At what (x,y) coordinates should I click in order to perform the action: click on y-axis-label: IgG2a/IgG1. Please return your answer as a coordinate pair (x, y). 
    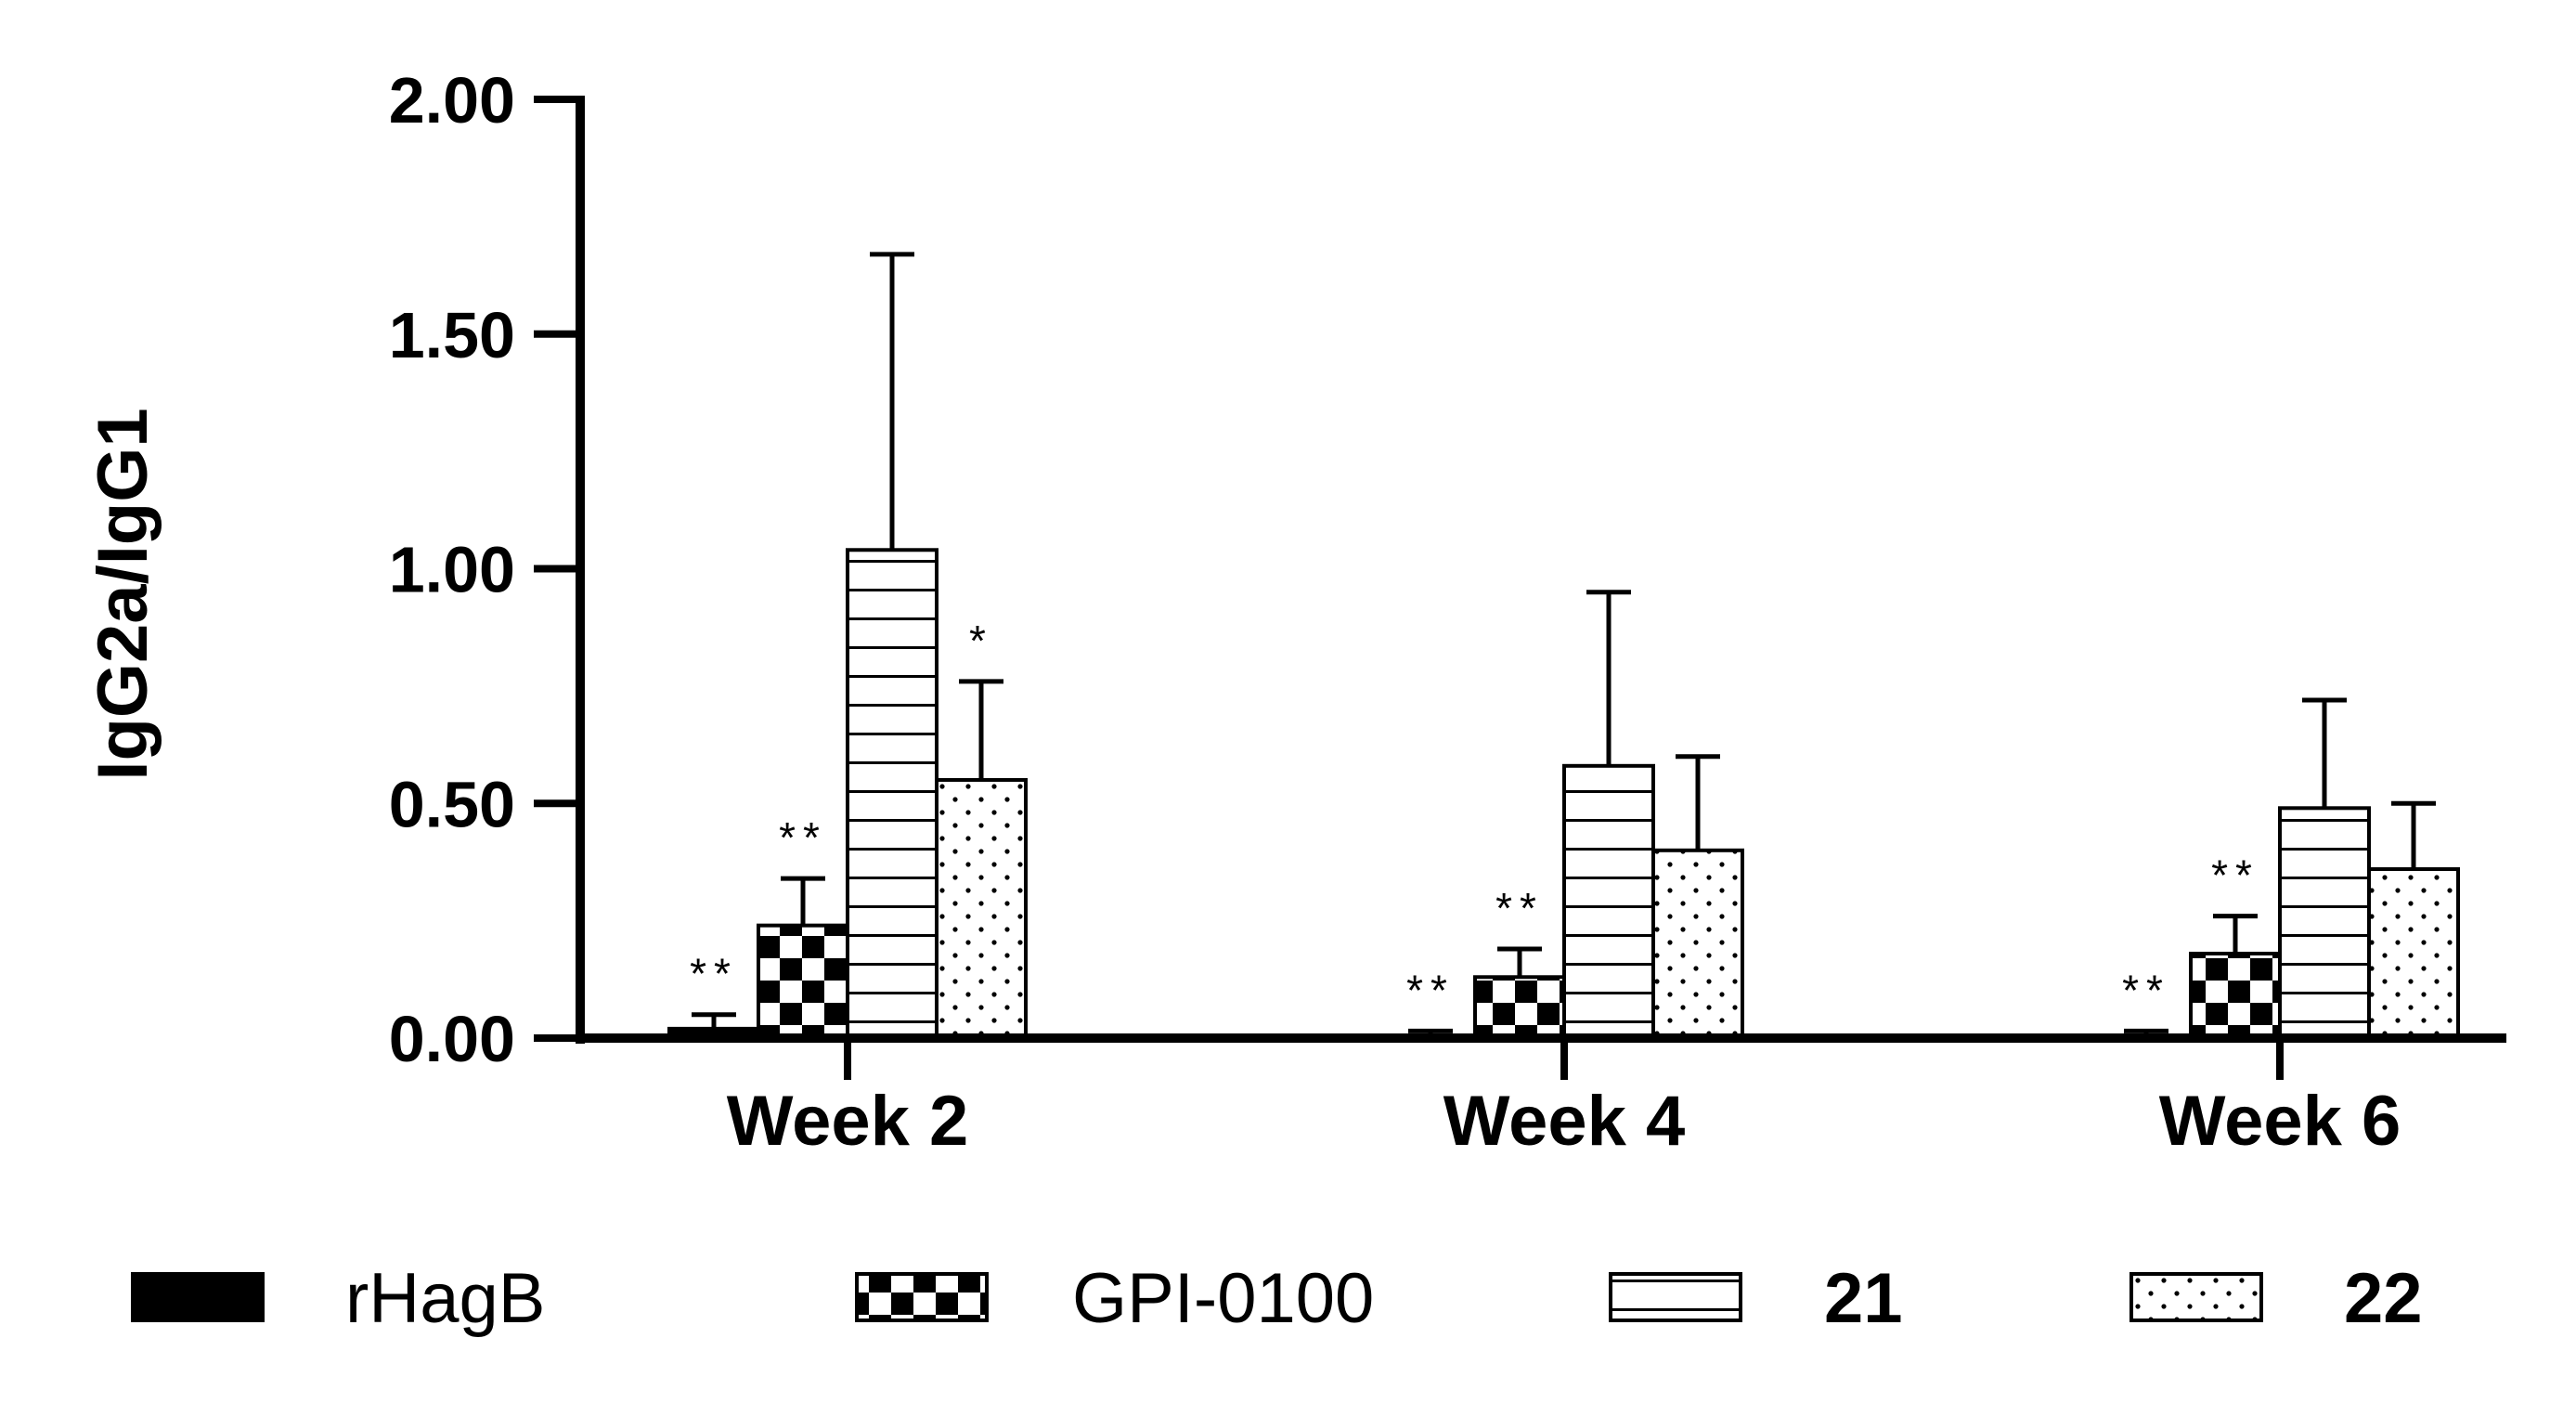
    Looking at the image, I should click on (123, 594).